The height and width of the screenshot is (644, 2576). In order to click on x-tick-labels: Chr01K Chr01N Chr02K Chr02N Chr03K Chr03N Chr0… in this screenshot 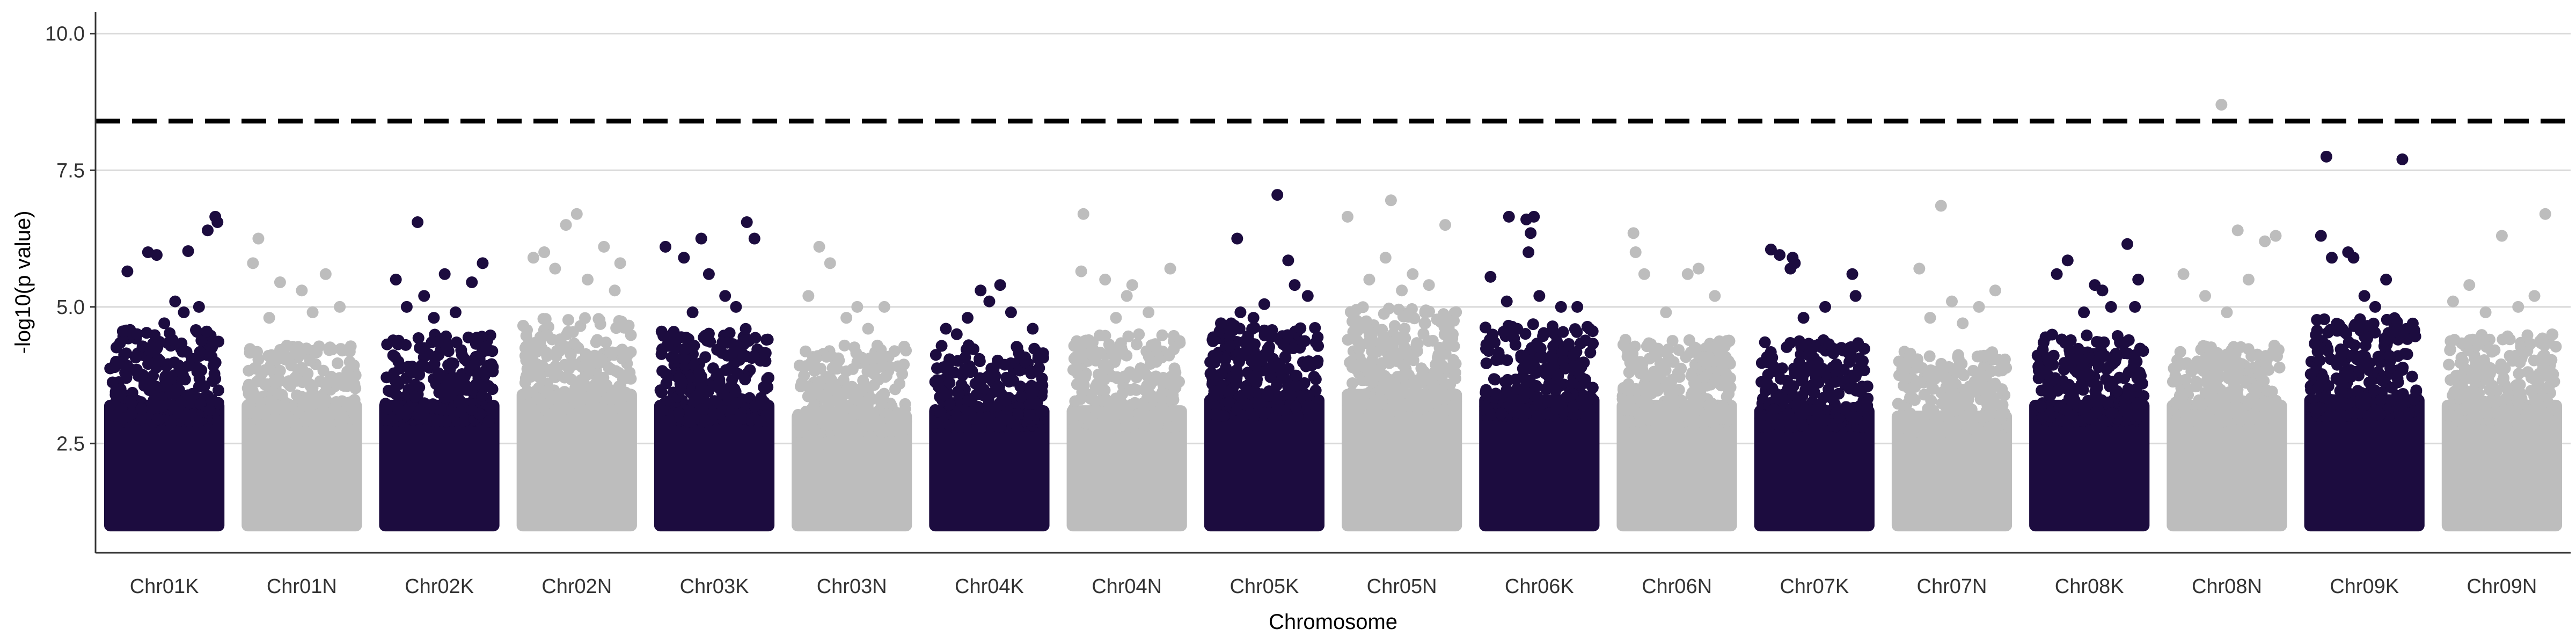, I will do `click(1333, 586)`.